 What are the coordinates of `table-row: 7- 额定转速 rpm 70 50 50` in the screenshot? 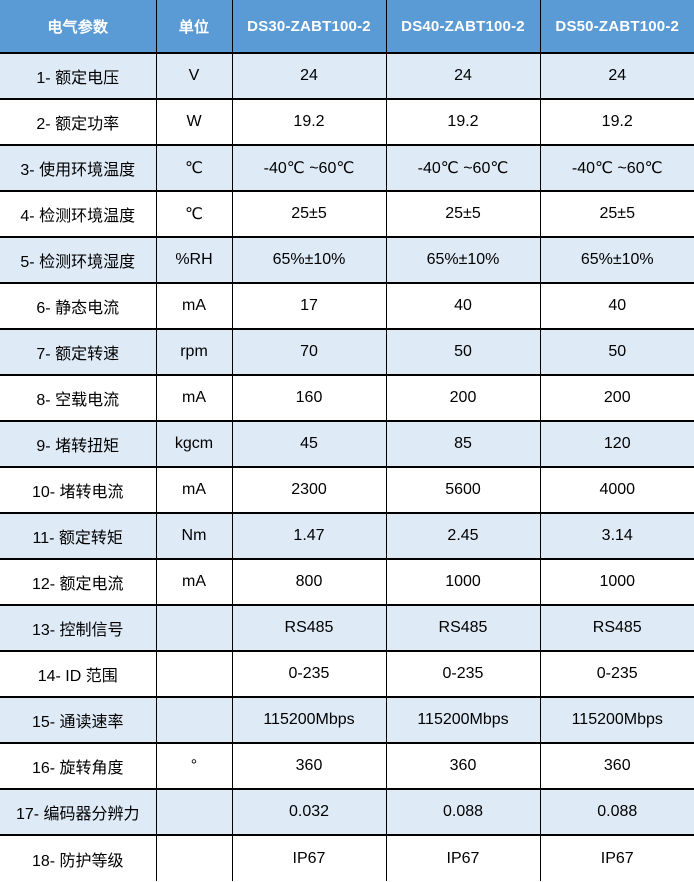 It's located at (347, 352).